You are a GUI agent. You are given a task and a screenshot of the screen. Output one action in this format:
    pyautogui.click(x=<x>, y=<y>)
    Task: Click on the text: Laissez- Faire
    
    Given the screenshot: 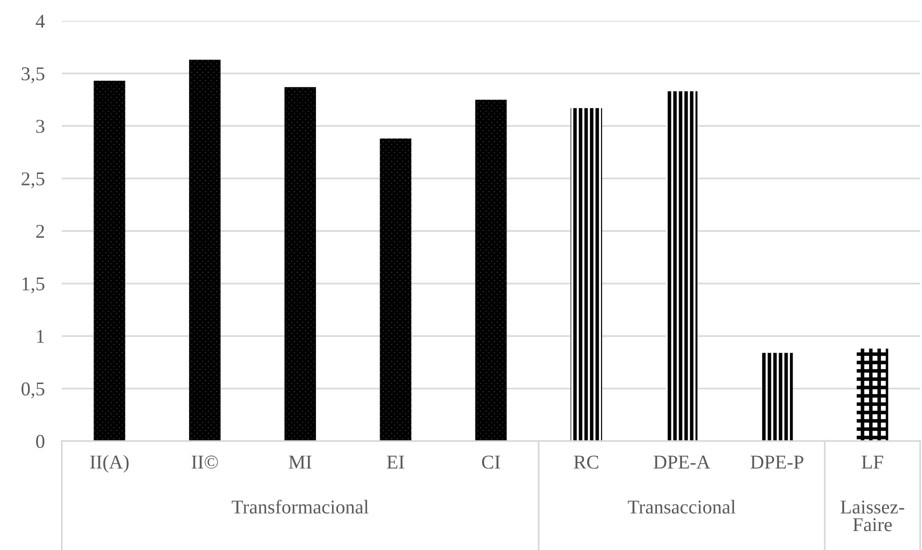 What is the action you would take?
    pyautogui.click(x=872, y=516)
    